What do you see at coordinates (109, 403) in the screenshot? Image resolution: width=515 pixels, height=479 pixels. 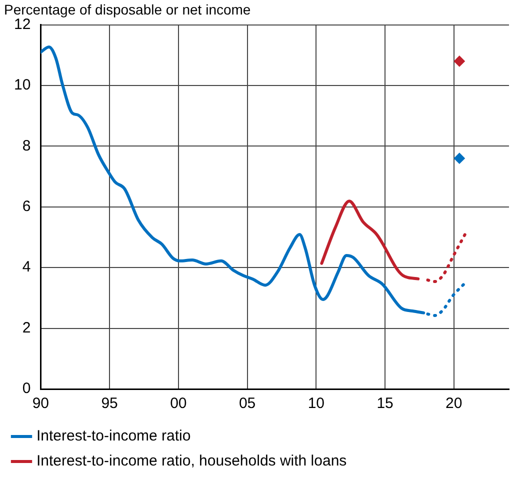 I see `x-tick-label: 95` at bounding box center [109, 403].